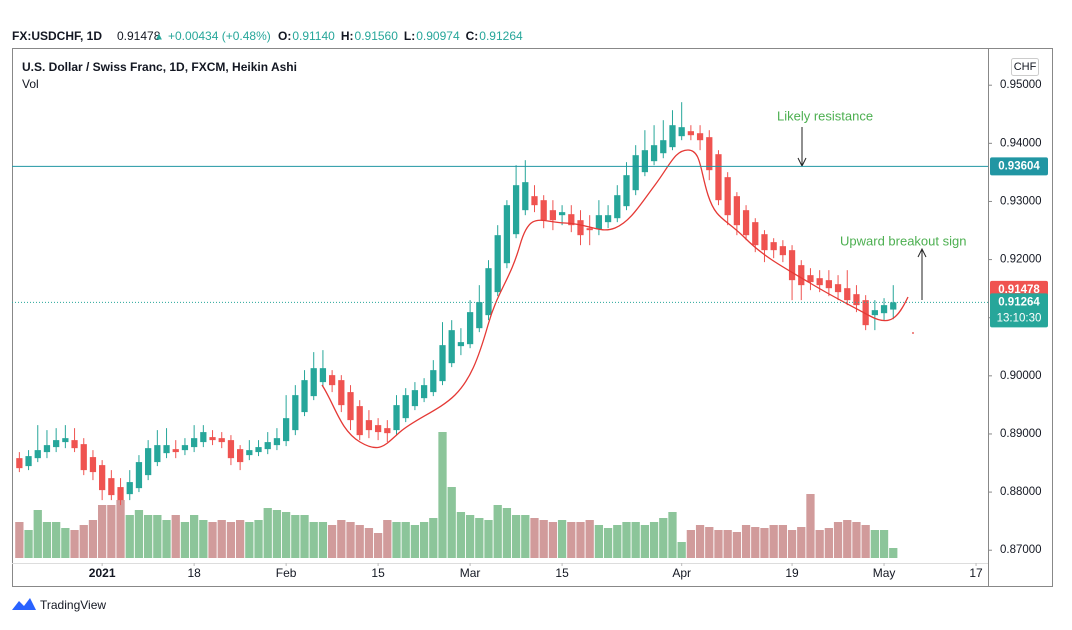 The height and width of the screenshot is (630, 1072). What do you see at coordinates (102, 573) in the screenshot?
I see `x-tick-label: 2021` at bounding box center [102, 573].